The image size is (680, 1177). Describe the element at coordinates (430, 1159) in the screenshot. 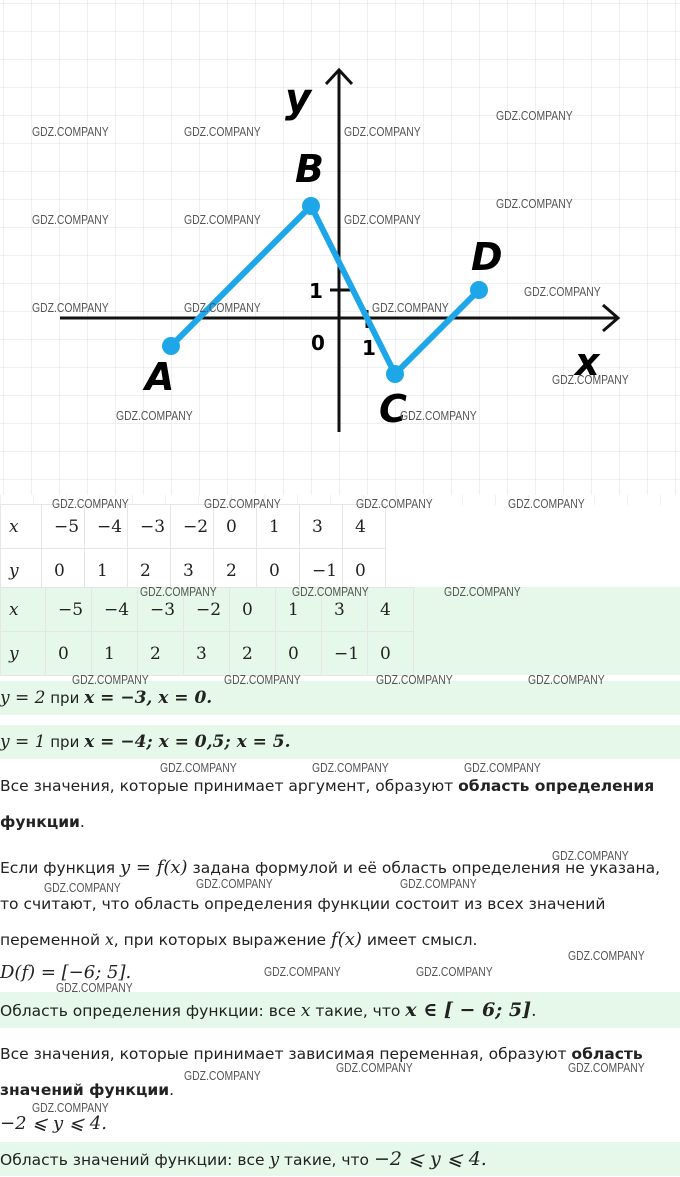

I see `formula: −2 ⩽ y ⩽ 4.` at that location.